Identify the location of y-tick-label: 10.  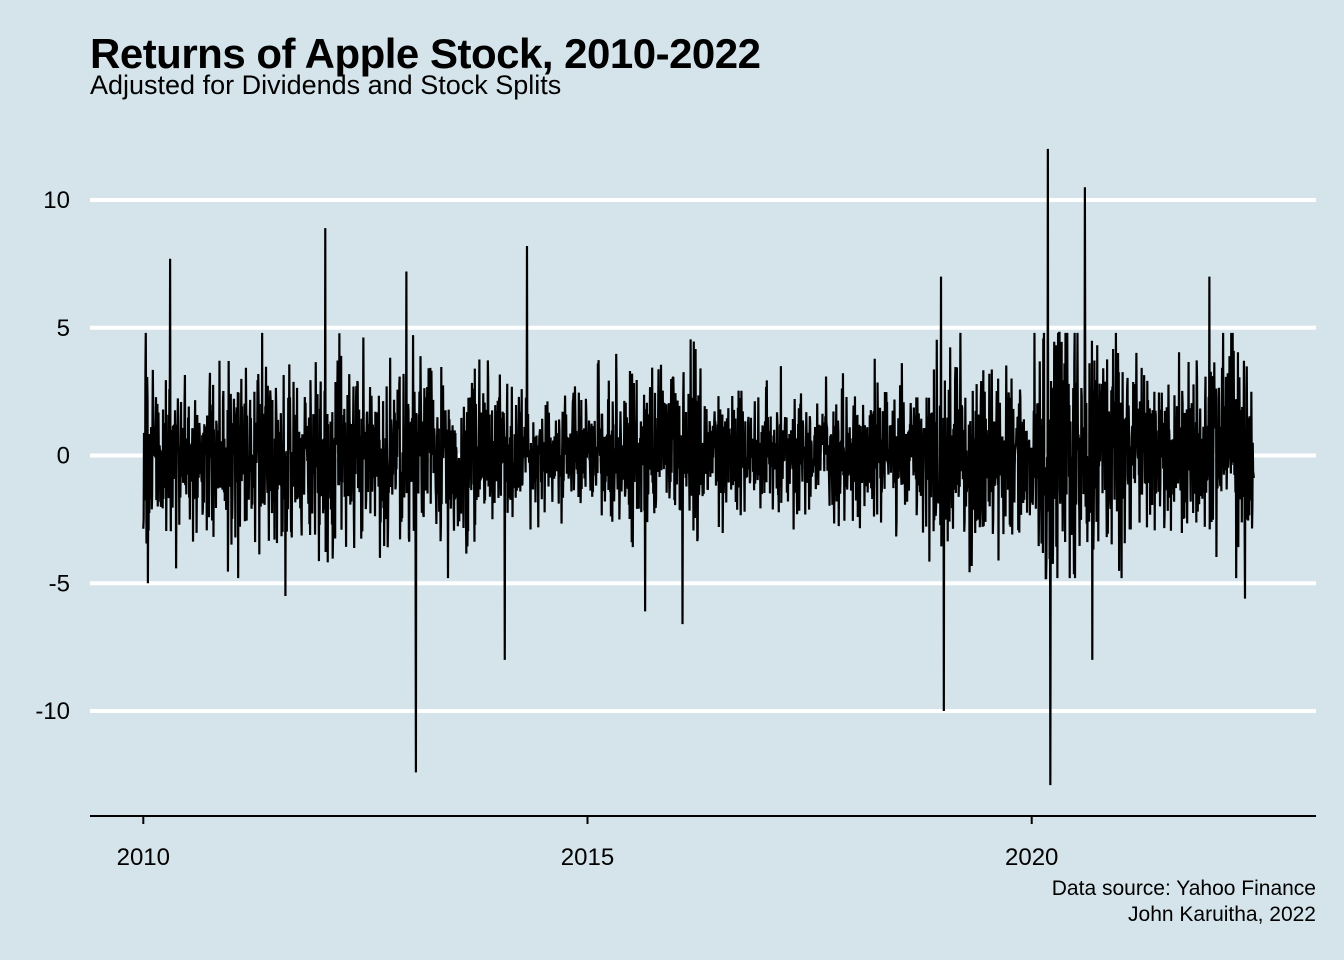
(56, 200).